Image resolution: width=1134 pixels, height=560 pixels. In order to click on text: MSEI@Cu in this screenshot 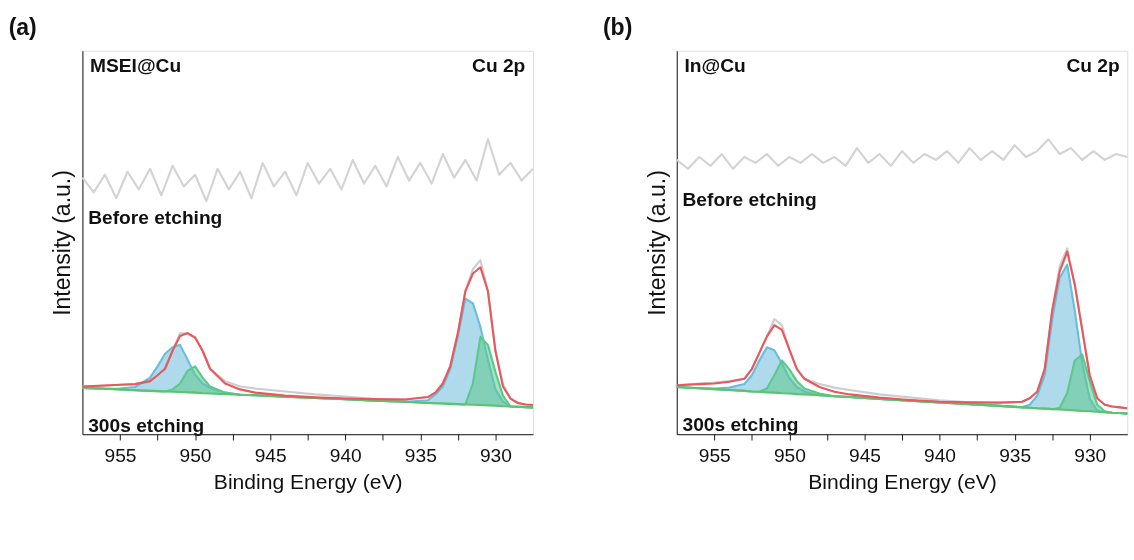, I will do `click(136, 65)`.